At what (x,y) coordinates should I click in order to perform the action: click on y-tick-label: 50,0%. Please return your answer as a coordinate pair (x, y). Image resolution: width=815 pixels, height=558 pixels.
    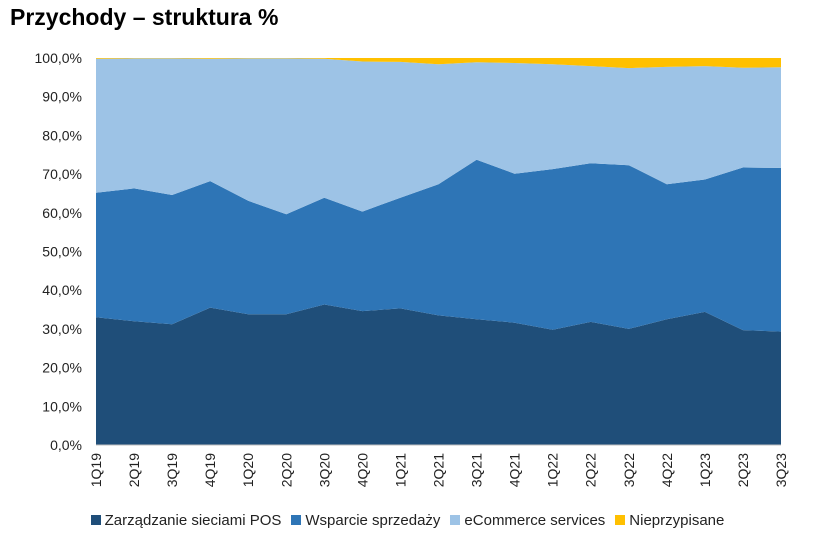
    Looking at the image, I should click on (62, 252).